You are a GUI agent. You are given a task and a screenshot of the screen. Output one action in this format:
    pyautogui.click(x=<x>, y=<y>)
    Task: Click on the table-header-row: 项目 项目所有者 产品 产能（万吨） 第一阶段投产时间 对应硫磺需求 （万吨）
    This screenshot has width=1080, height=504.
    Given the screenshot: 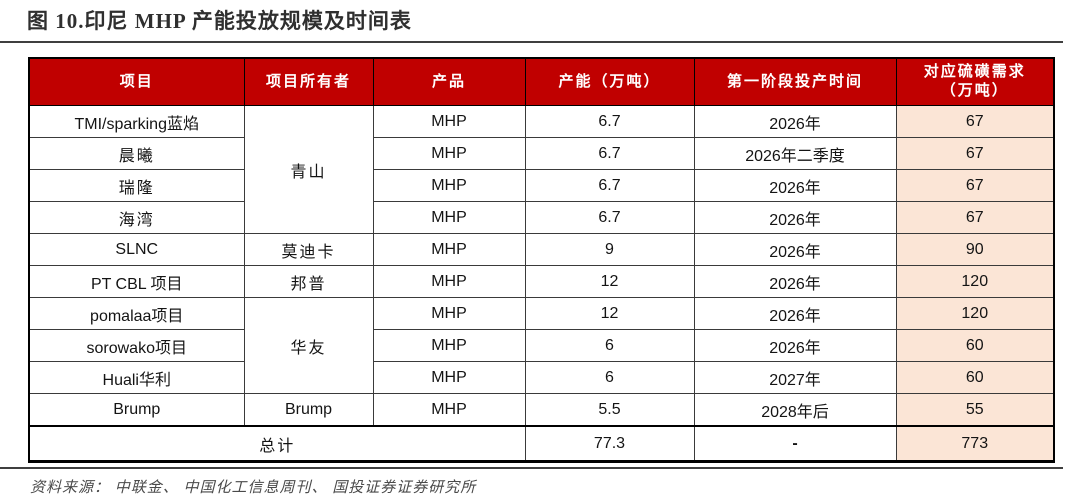 What is the action you would take?
    pyautogui.click(x=541, y=81)
    